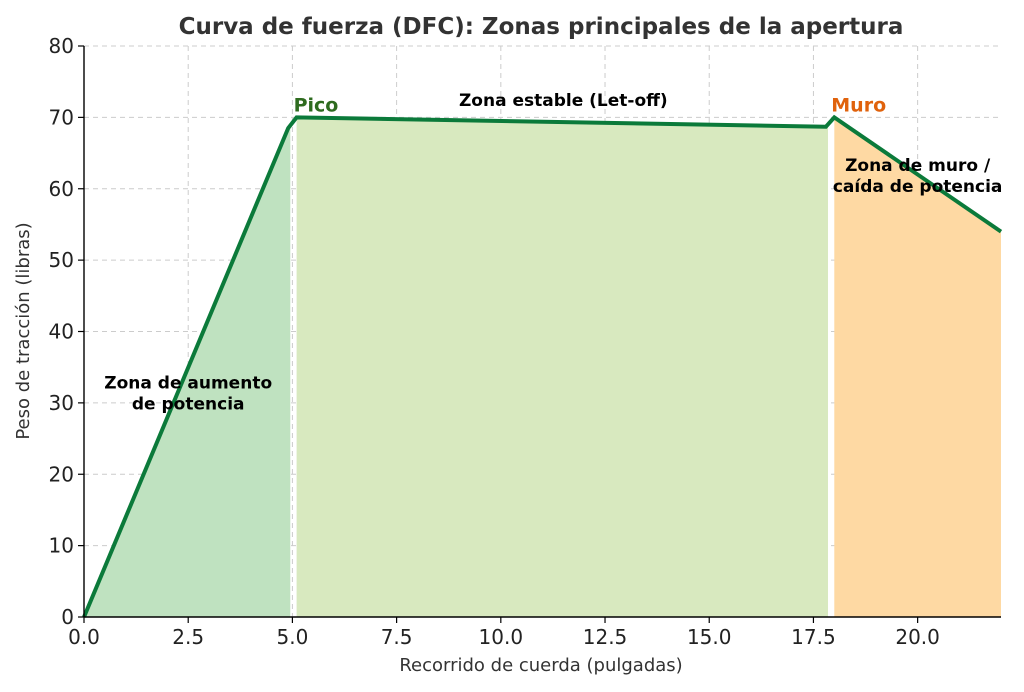 The height and width of the screenshot is (692, 1024). Describe the element at coordinates (917, 637) in the screenshot. I see `x-tick-label: 20.0` at that location.